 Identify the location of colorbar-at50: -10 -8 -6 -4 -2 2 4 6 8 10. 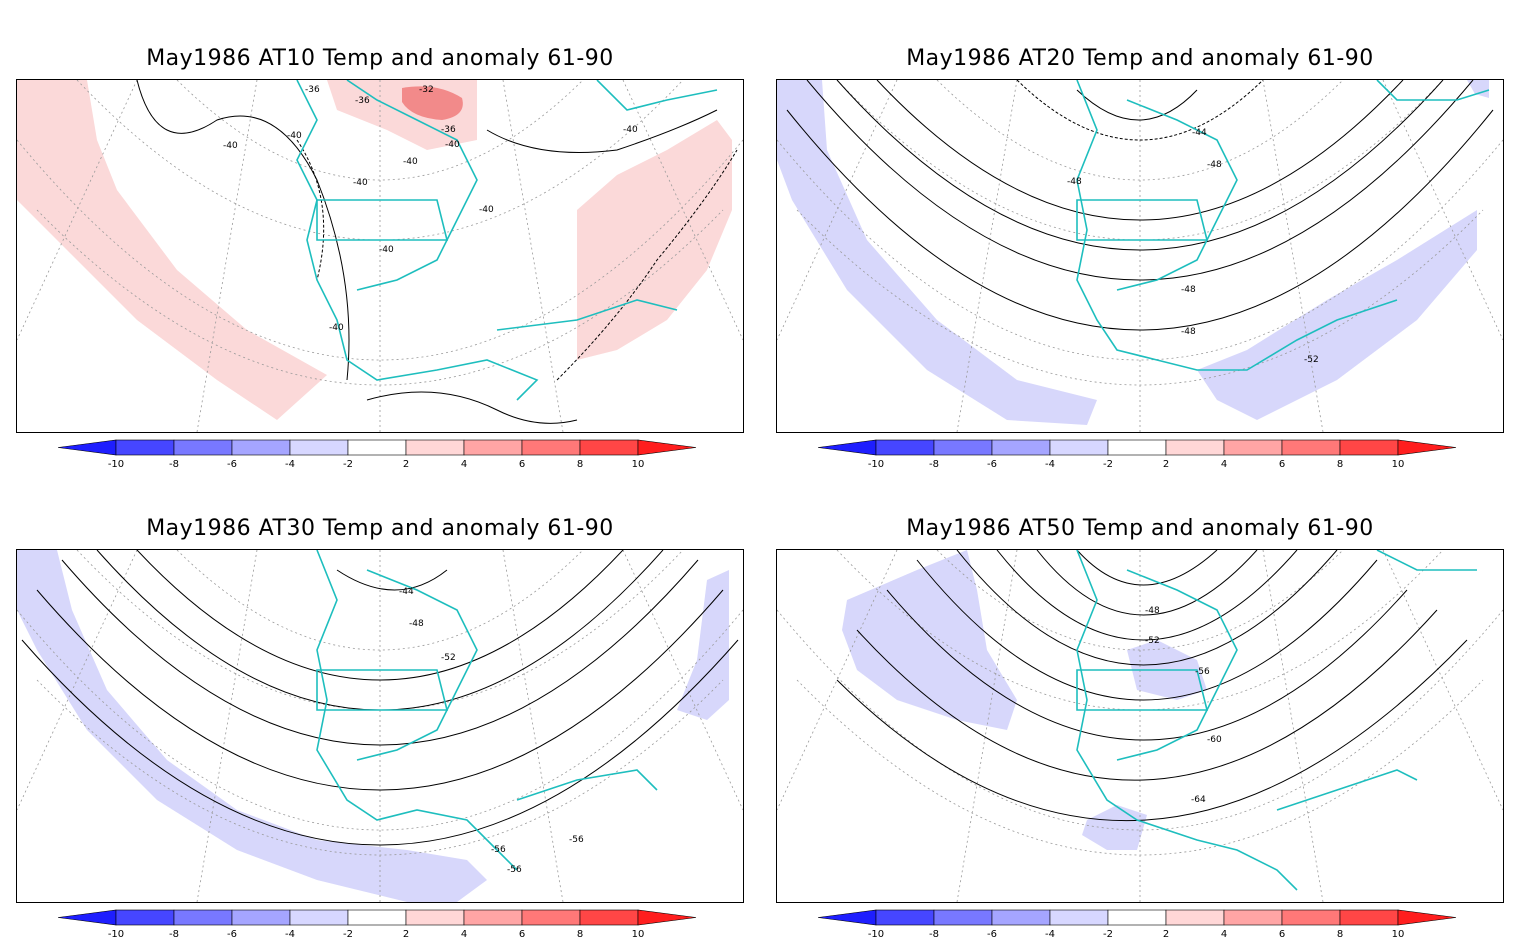
(1148, 926).